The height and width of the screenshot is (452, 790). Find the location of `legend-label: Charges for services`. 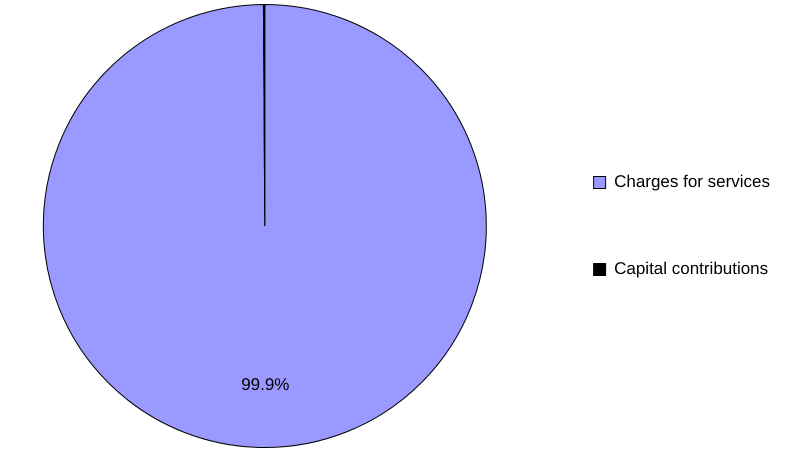

legend-label: Charges for services is located at coordinates (692, 182).